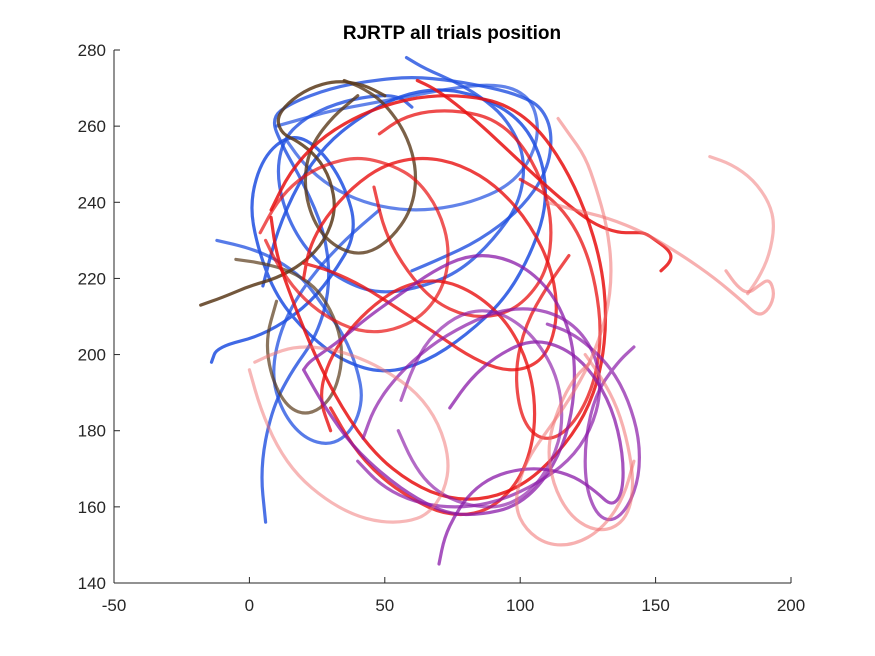  What do you see at coordinates (92, 202) in the screenshot?
I see `y-tick-label: 240` at bounding box center [92, 202].